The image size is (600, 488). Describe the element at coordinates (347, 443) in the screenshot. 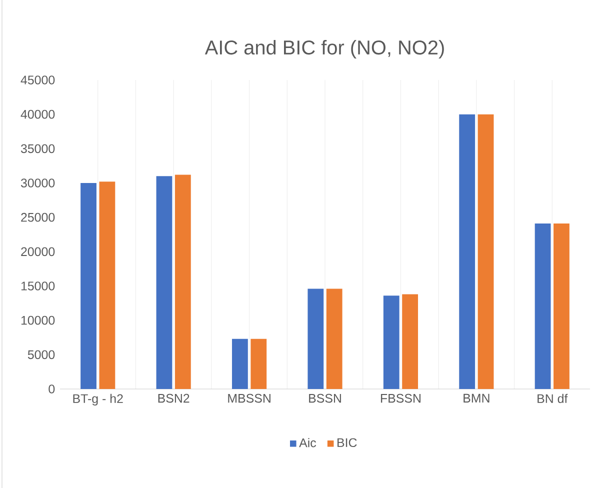

I see `legend-label: BIC` at that location.